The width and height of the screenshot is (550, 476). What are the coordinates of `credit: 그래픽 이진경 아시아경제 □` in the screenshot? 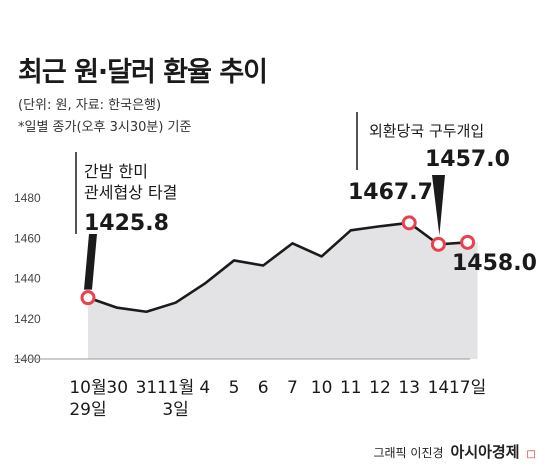 It's located at (454, 451).